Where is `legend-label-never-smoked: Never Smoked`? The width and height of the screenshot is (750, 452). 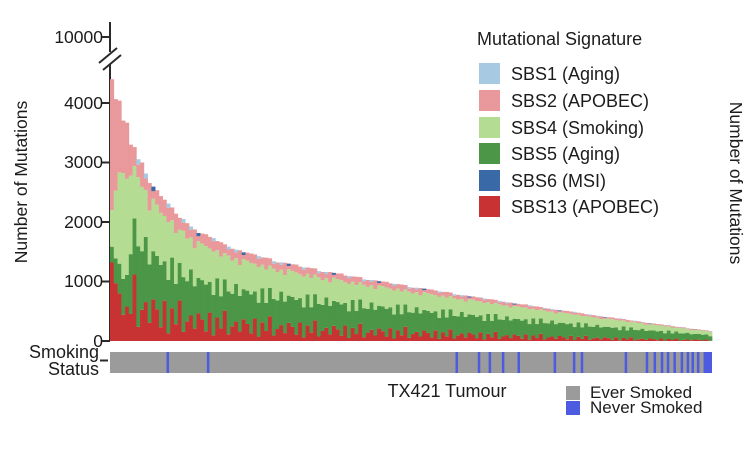 legend-label-never-smoked: Never Smoked is located at coordinates (646, 407).